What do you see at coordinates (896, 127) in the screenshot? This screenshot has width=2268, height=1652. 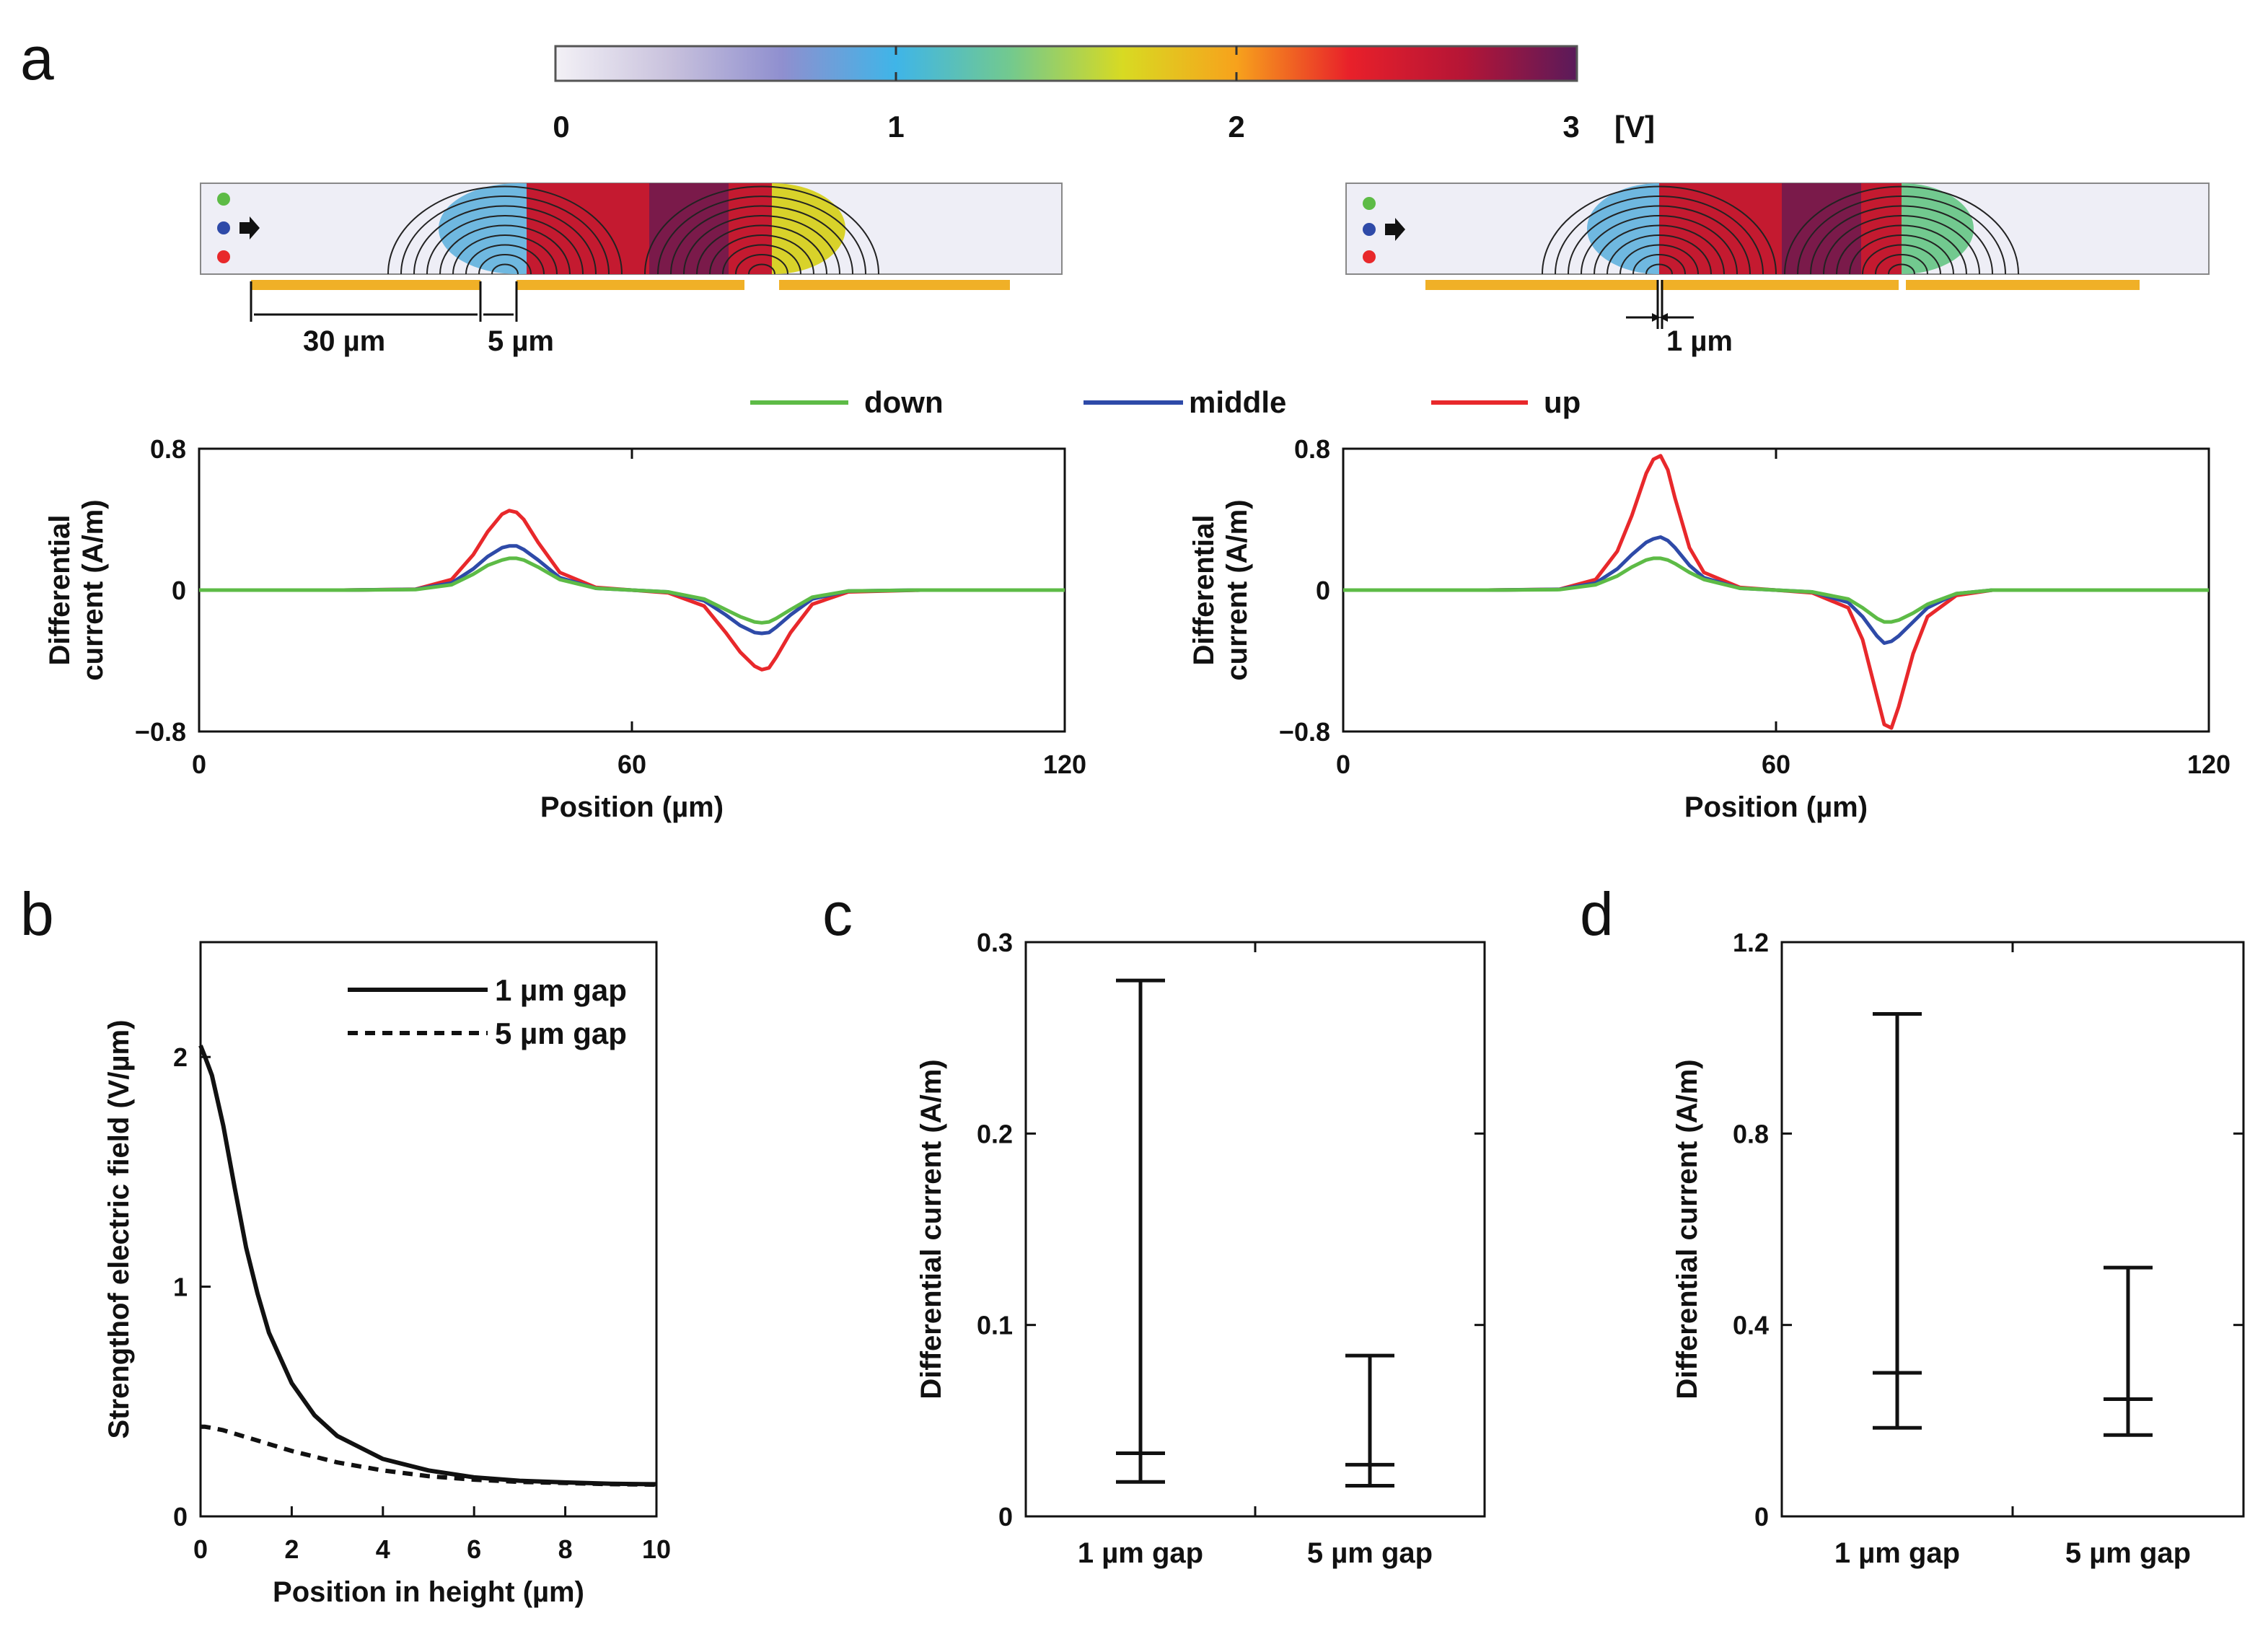 I see `colorbar-tick-label: 1` at bounding box center [896, 127].